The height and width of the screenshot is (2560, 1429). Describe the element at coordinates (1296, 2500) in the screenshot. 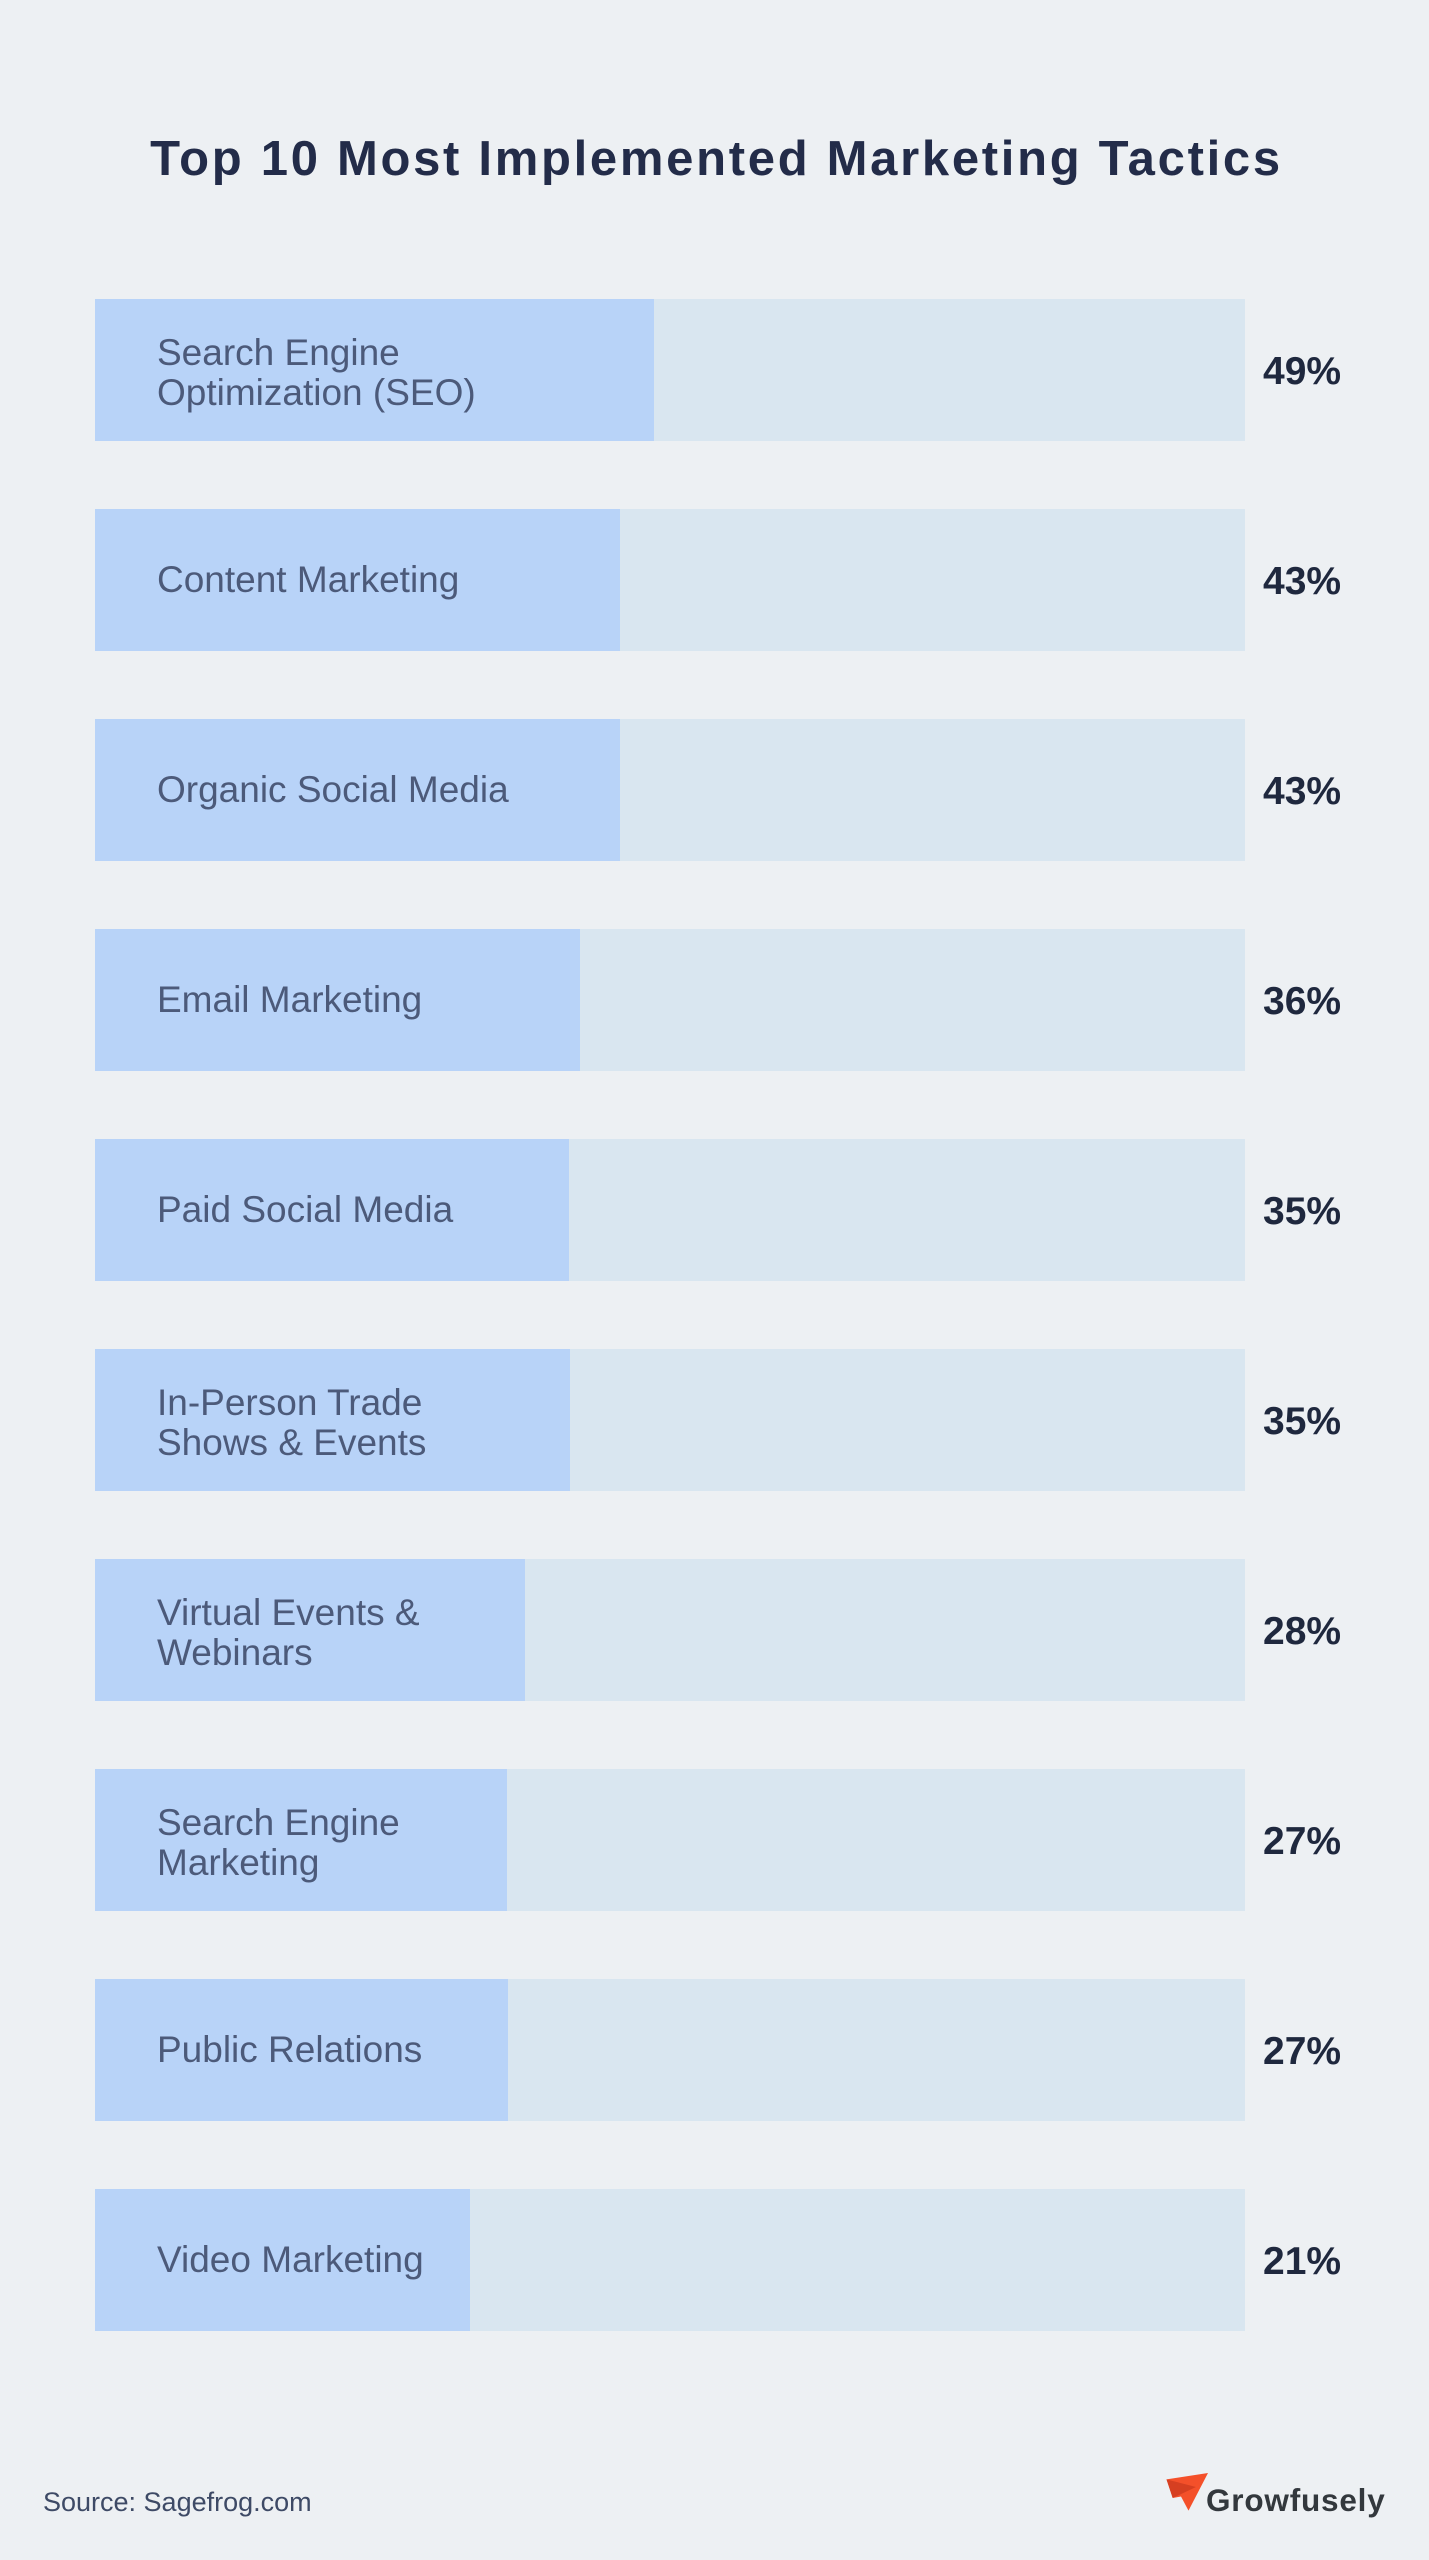

I see `svg-text: Growfusely` at that location.